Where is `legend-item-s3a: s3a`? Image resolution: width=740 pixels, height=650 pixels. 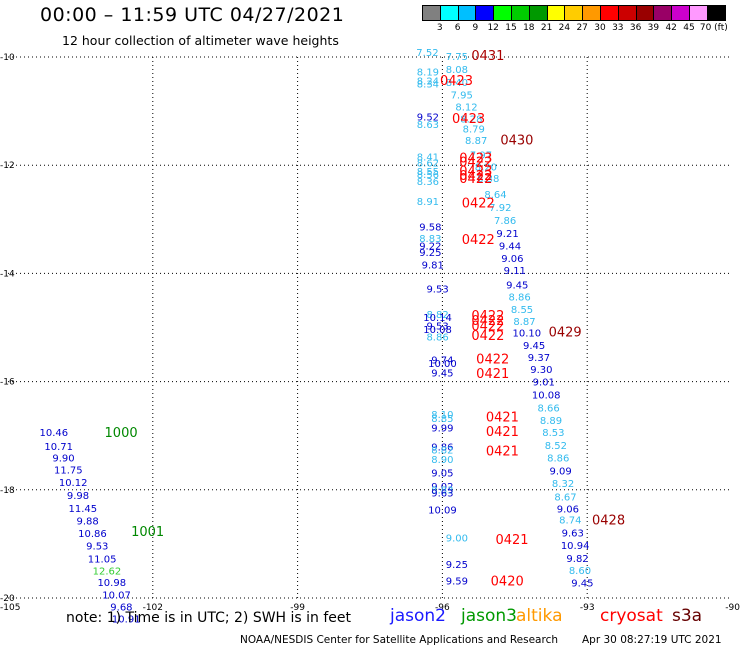 legend-item-s3a: s3a is located at coordinates (687, 616).